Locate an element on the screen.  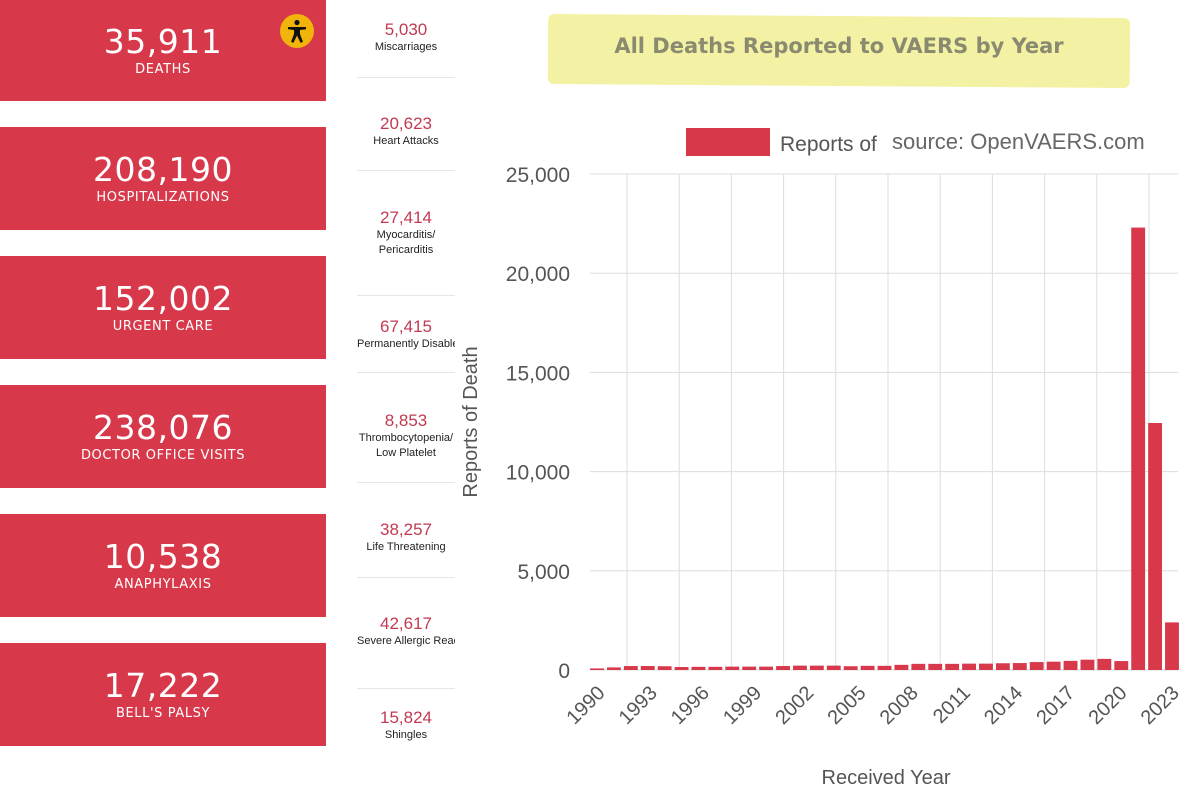
stat-card-hospitalizations: 208,190 HOSPITALIZATIONS is located at coordinates (163, 178).